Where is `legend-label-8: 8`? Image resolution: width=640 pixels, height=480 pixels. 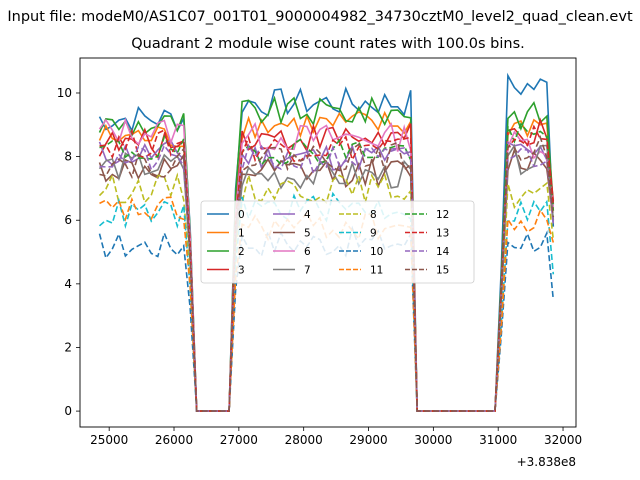
legend-label-8: 8 is located at coordinates (373, 215).